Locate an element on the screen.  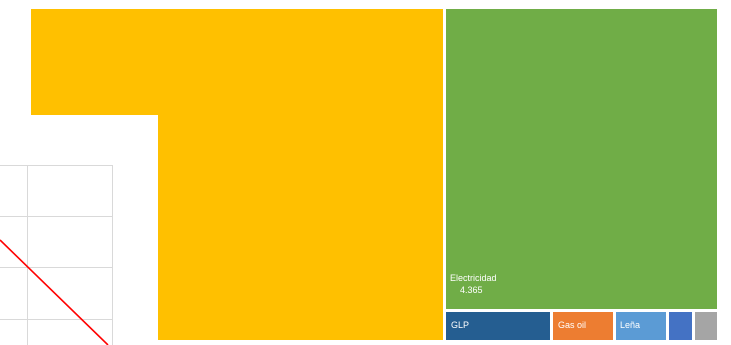
tile-label-gas-oil: Gas oil is located at coordinates (572, 325).